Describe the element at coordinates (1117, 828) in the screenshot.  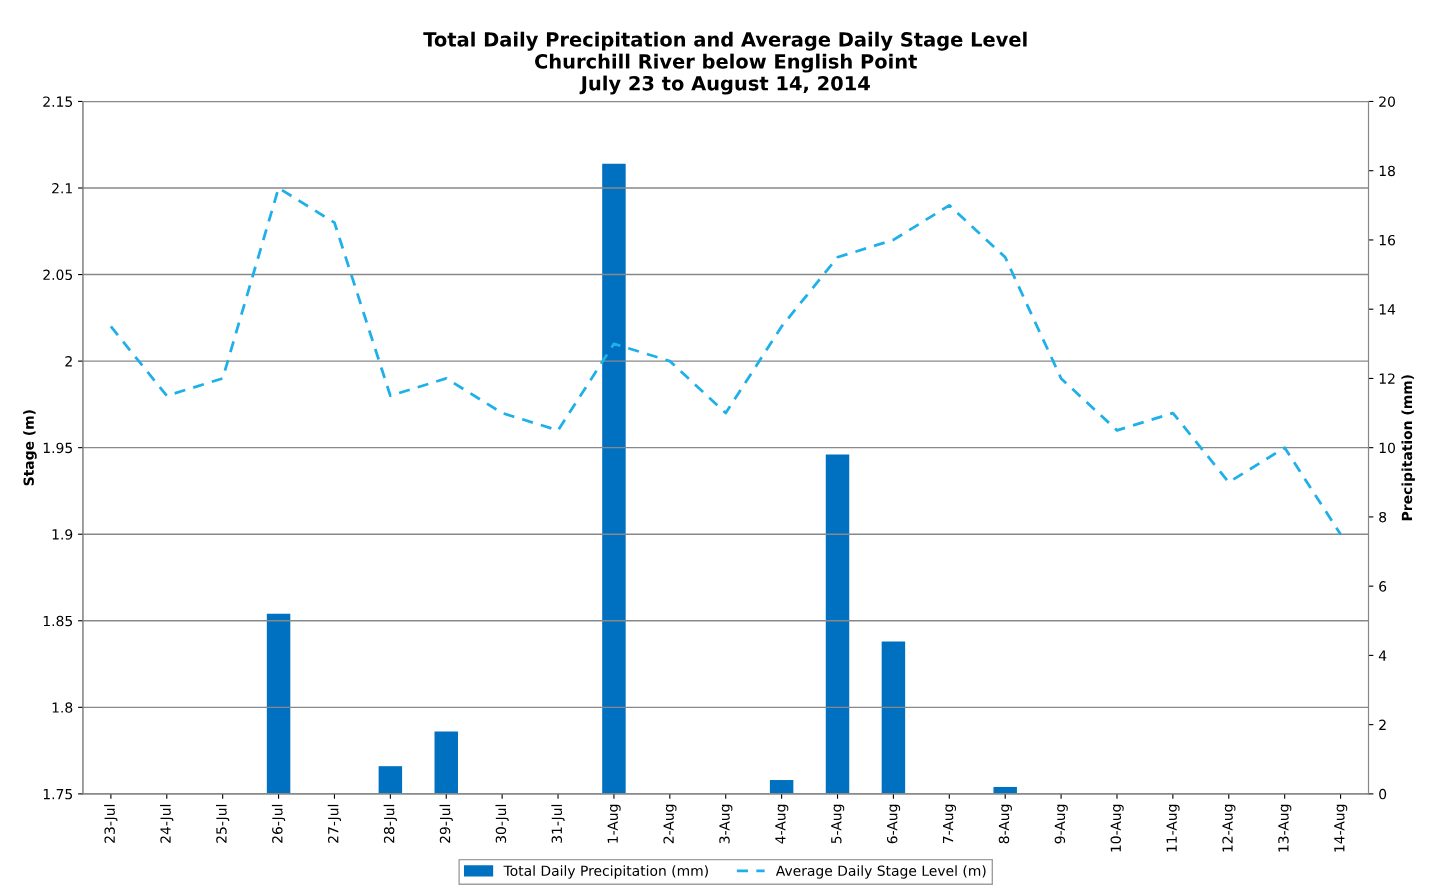
I see `x-tick-label: 10-Aug` at that location.